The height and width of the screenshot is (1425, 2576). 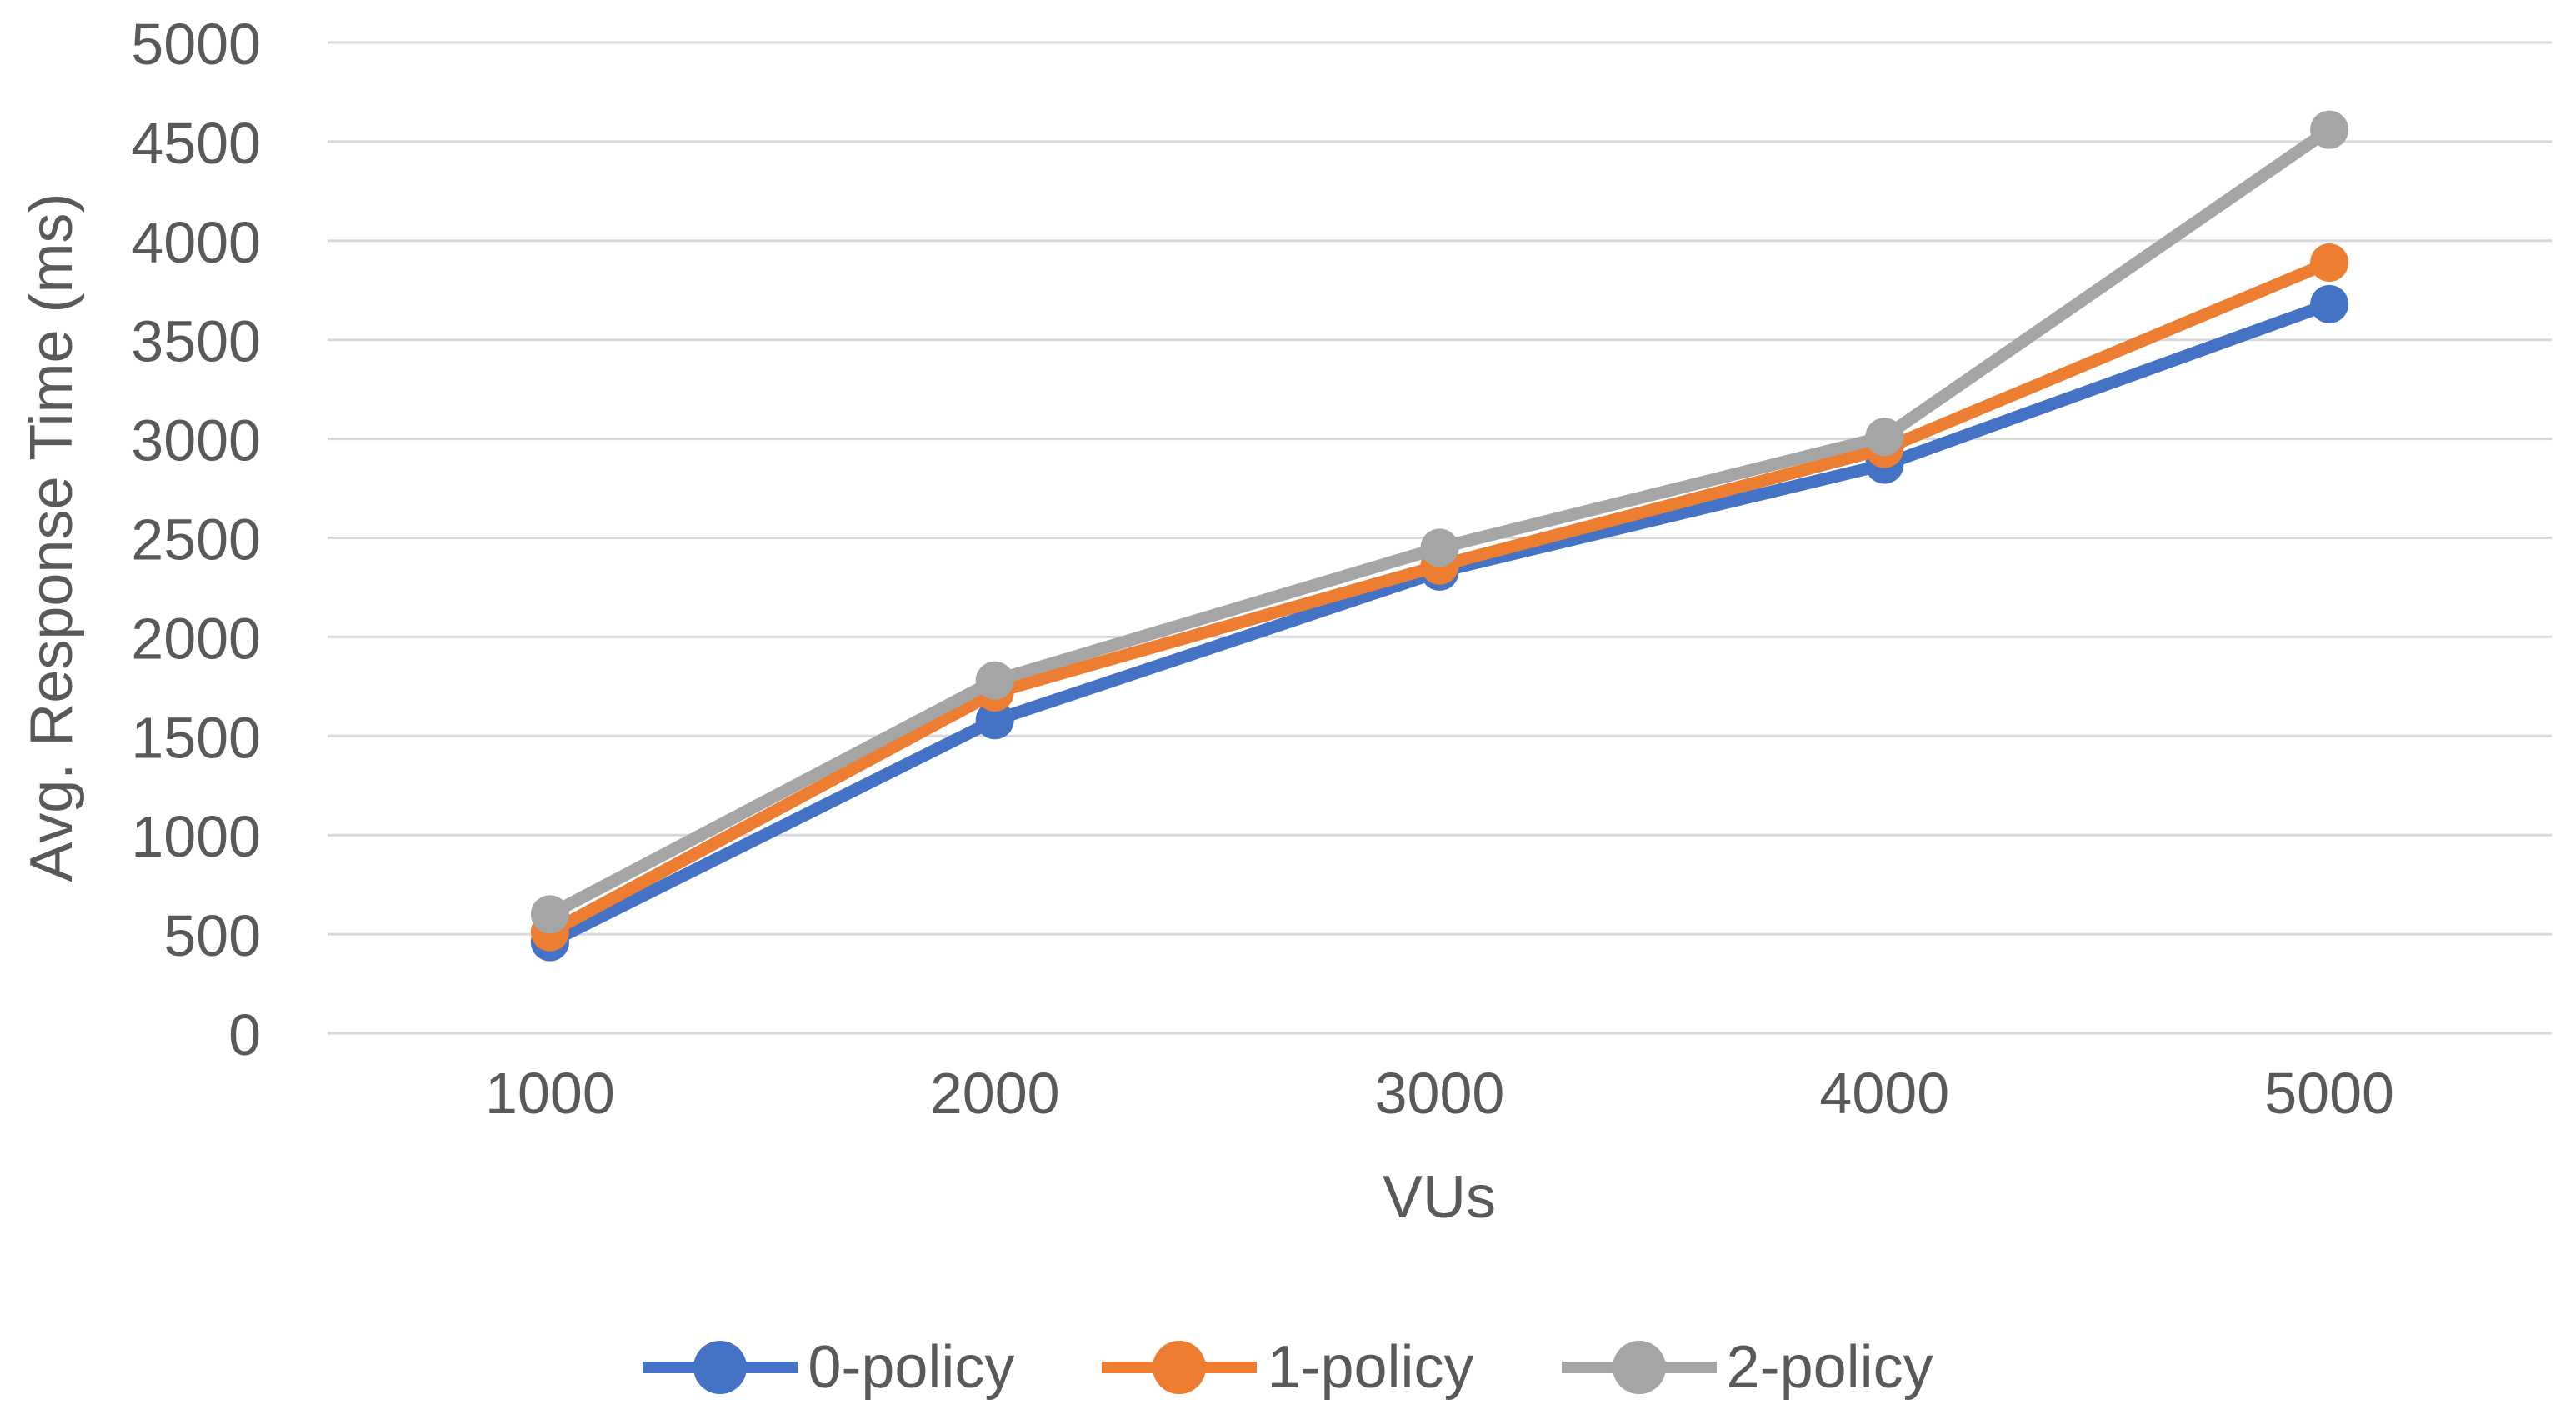 I want to click on legend-label: 1-policy, so click(x=1371, y=1367).